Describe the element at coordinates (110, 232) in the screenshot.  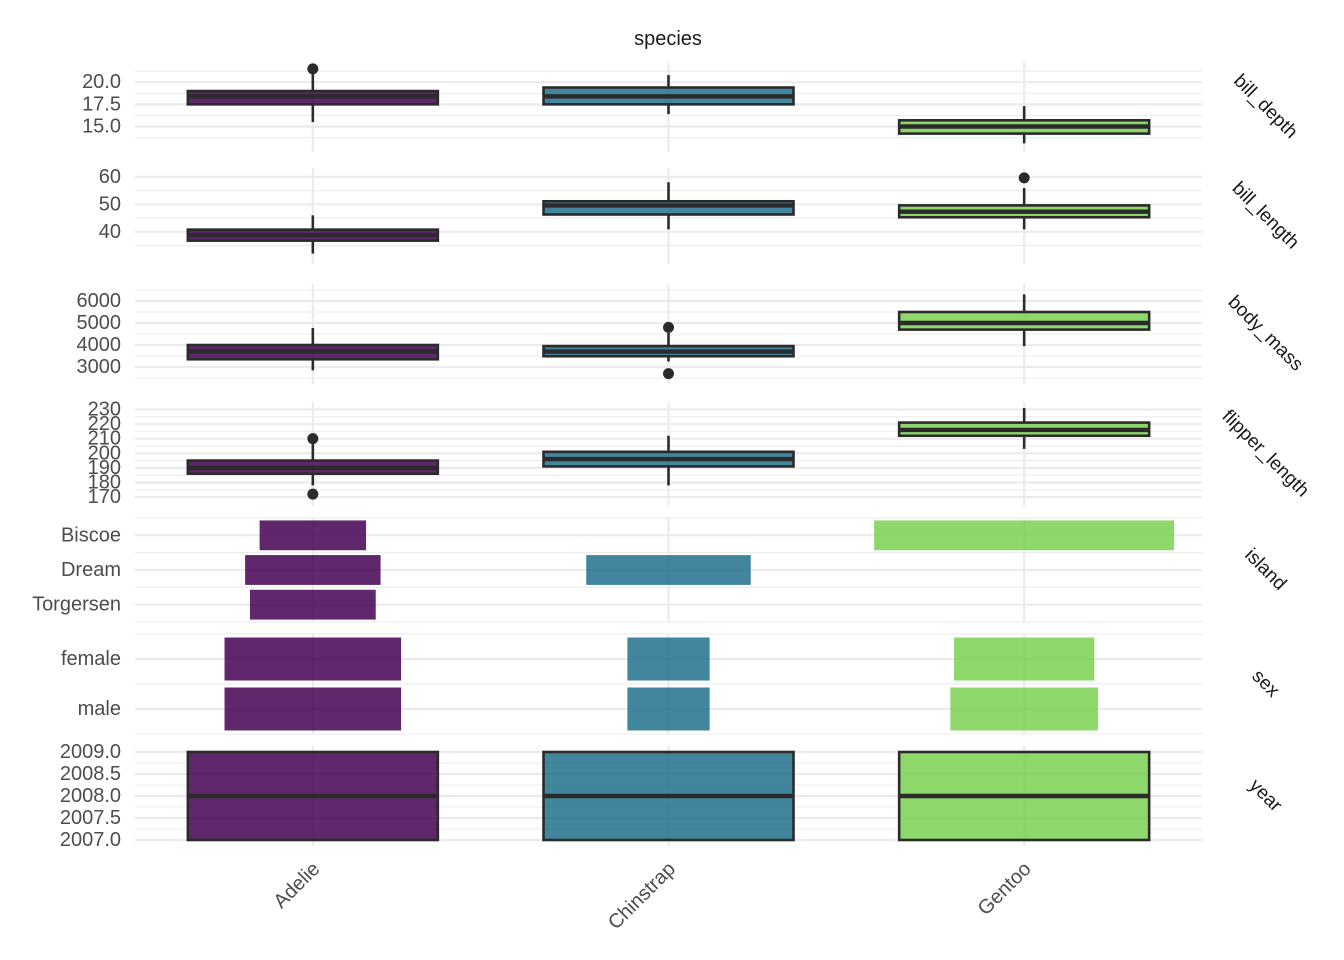
I see `y-tick-label-bill-length: 40` at that location.